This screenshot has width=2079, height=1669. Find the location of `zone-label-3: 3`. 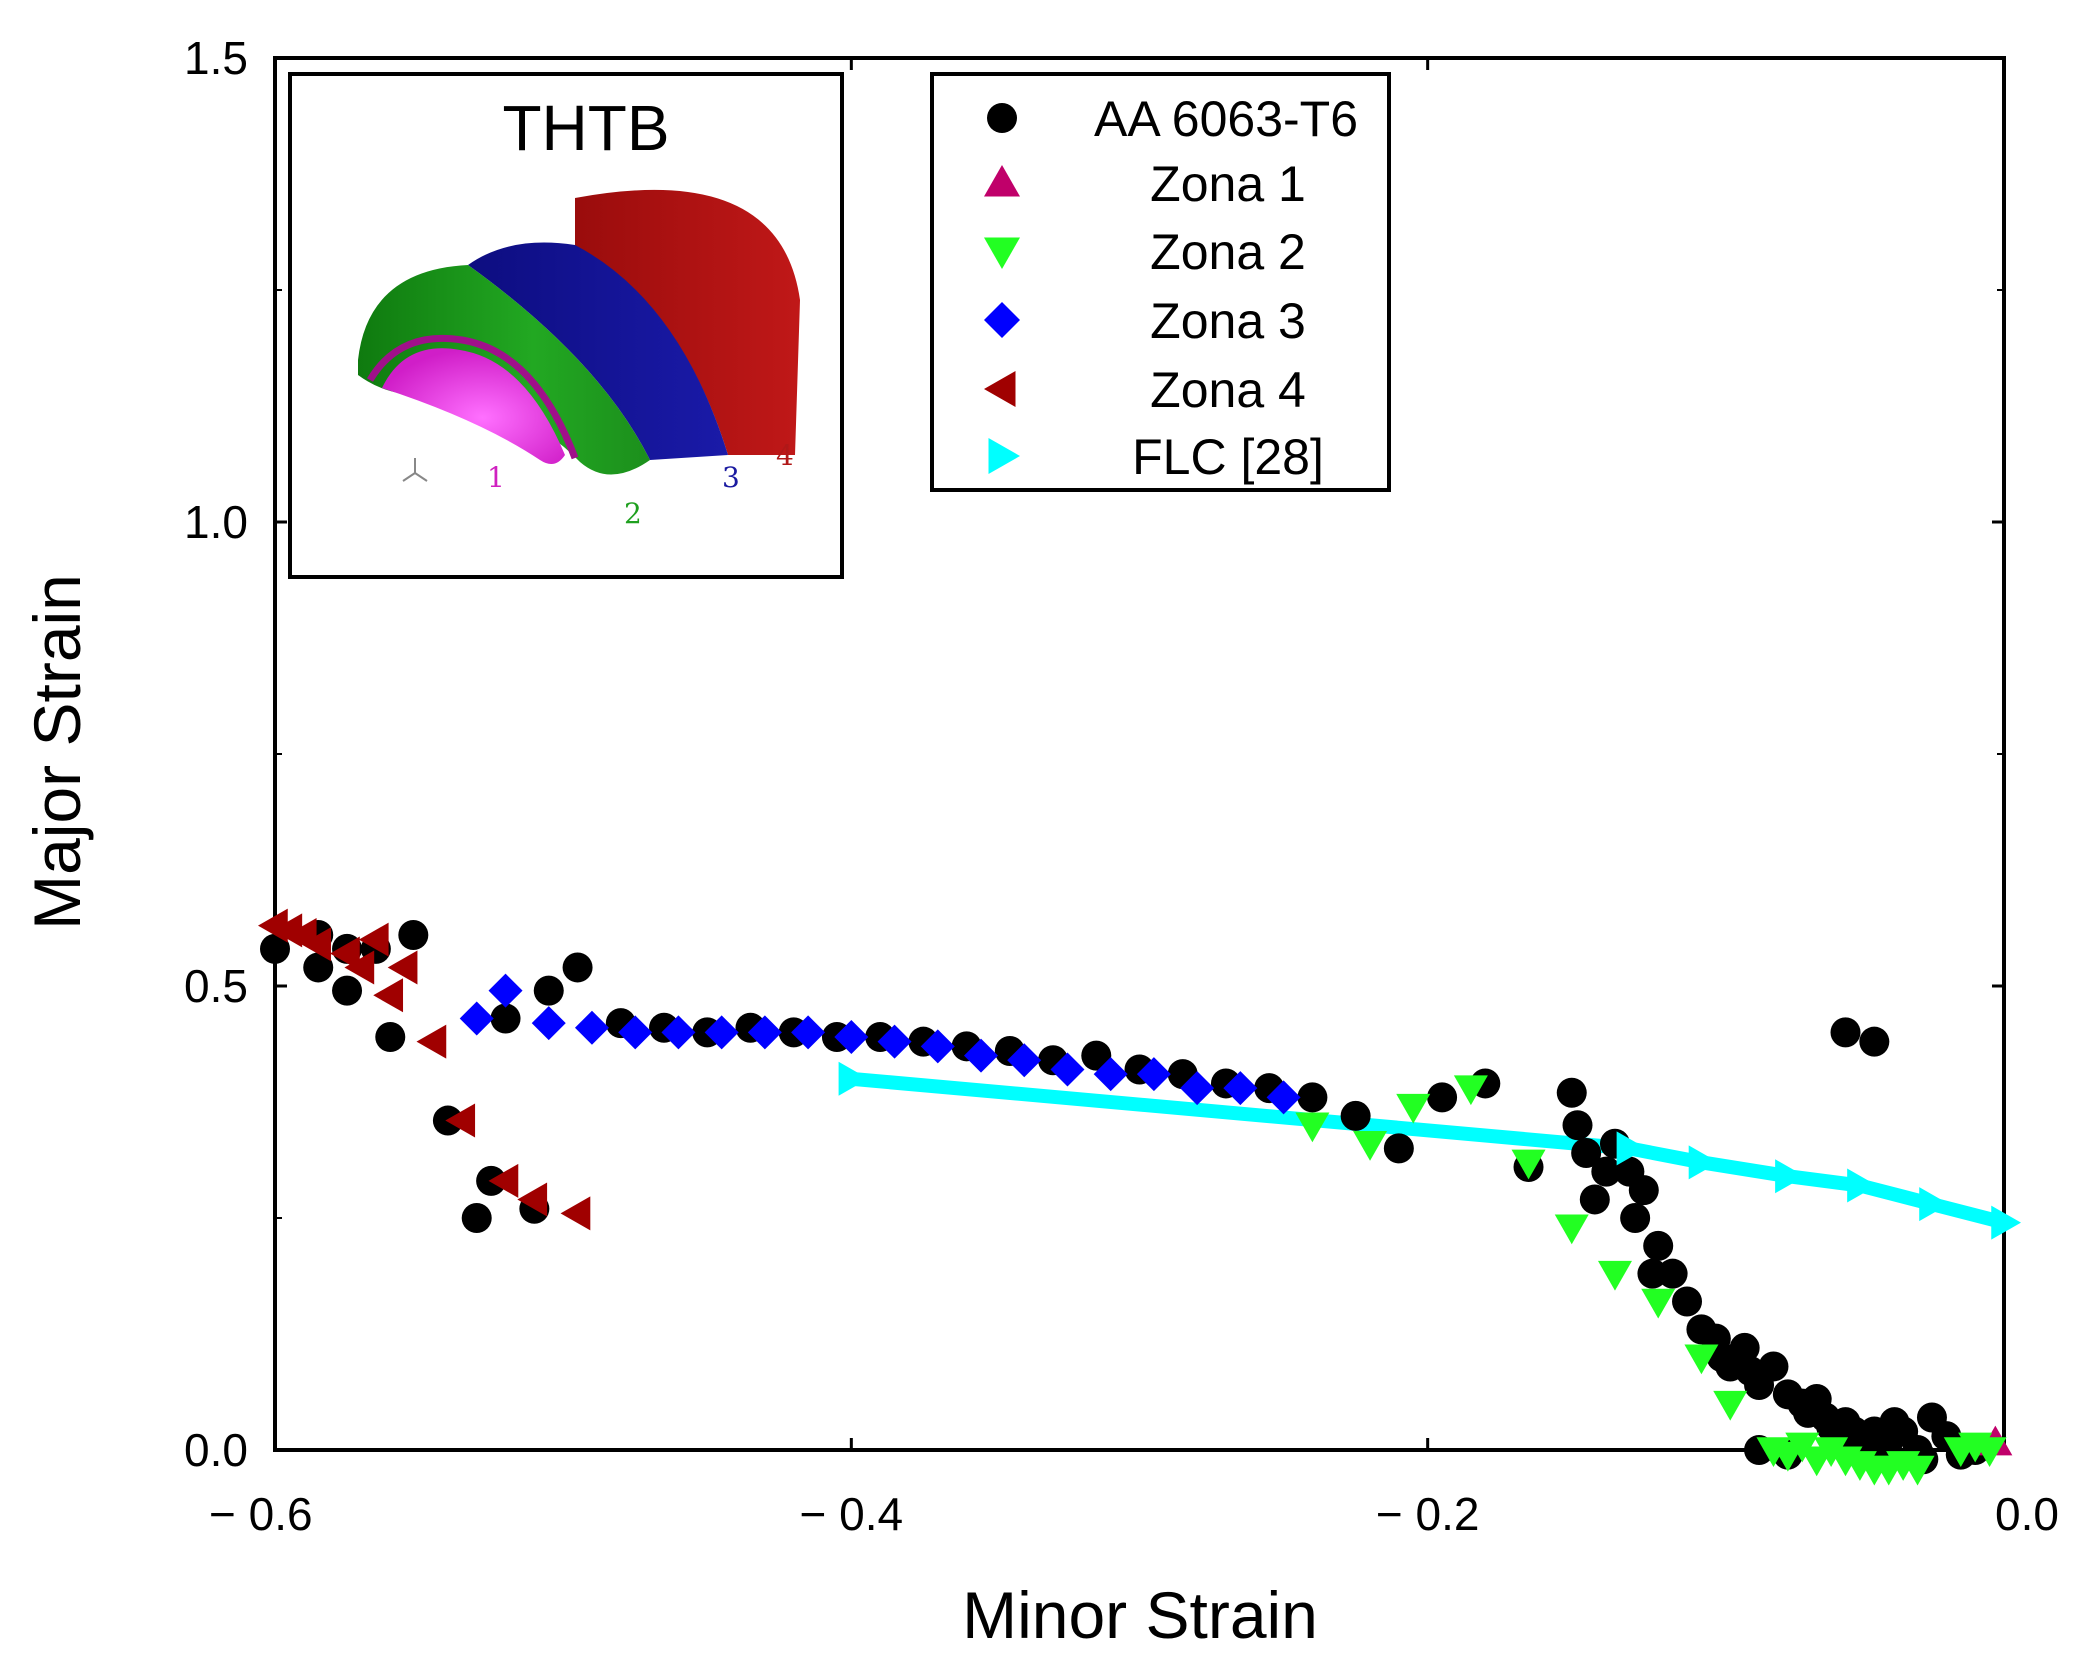

zone-label-3: 3 is located at coordinates (731, 477).